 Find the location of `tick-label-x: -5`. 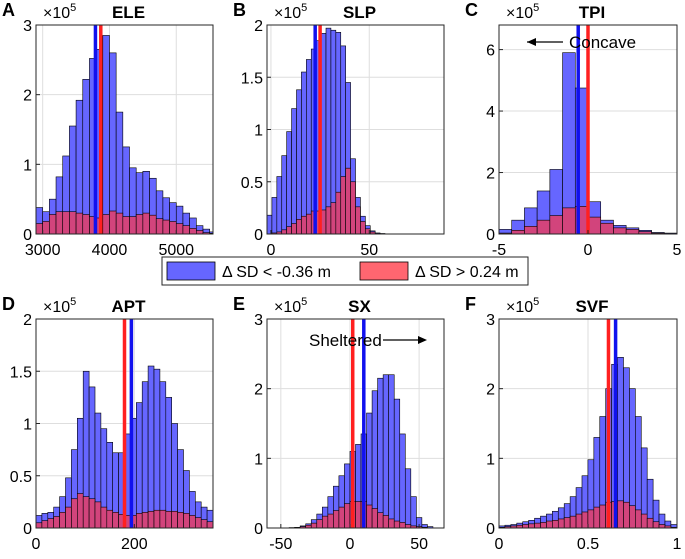

tick-label-x: -5 is located at coordinates (499, 250).